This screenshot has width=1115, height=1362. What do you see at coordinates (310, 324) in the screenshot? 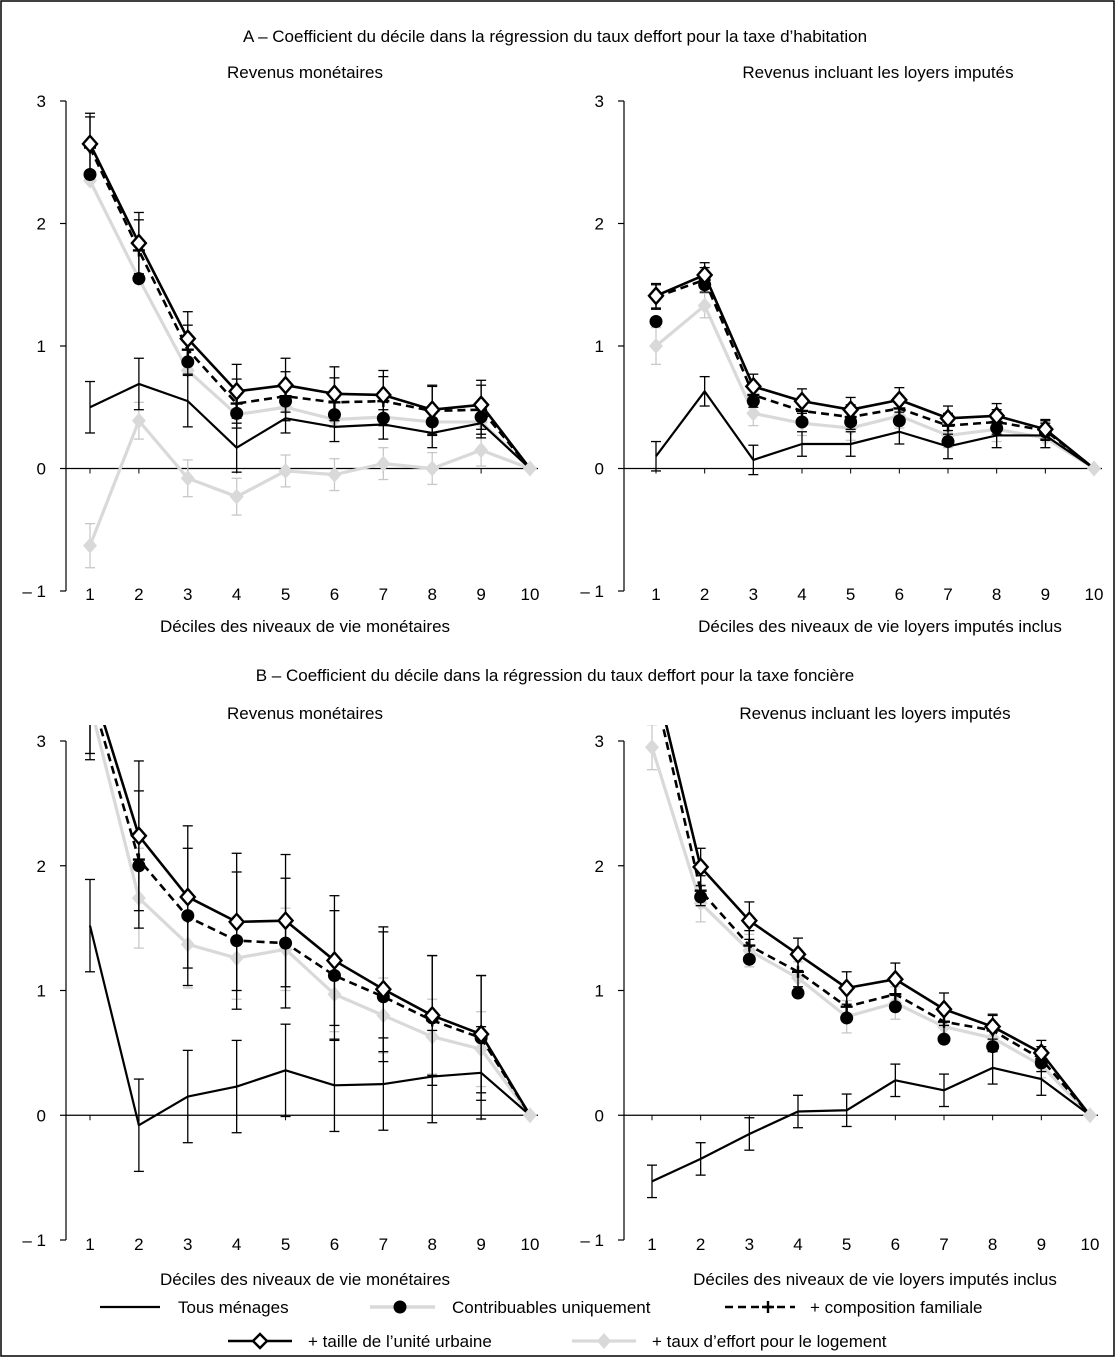
I see `series-line-upper` at bounding box center [310, 324].